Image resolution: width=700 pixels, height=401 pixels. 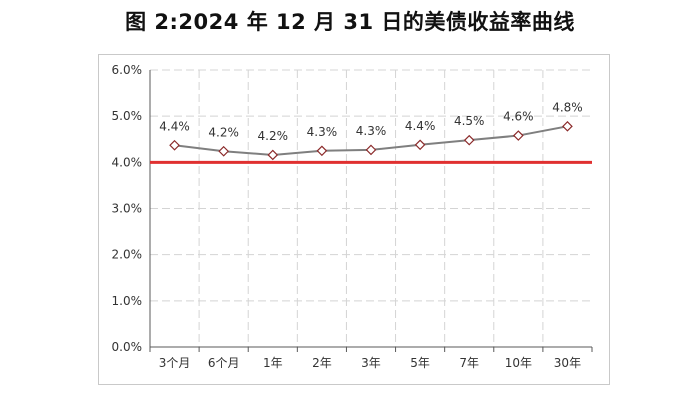 What do you see at coordinates (567, 363) in the screenshot?
I see `x-tick-label: 30年` at bounding box center [567, 363].